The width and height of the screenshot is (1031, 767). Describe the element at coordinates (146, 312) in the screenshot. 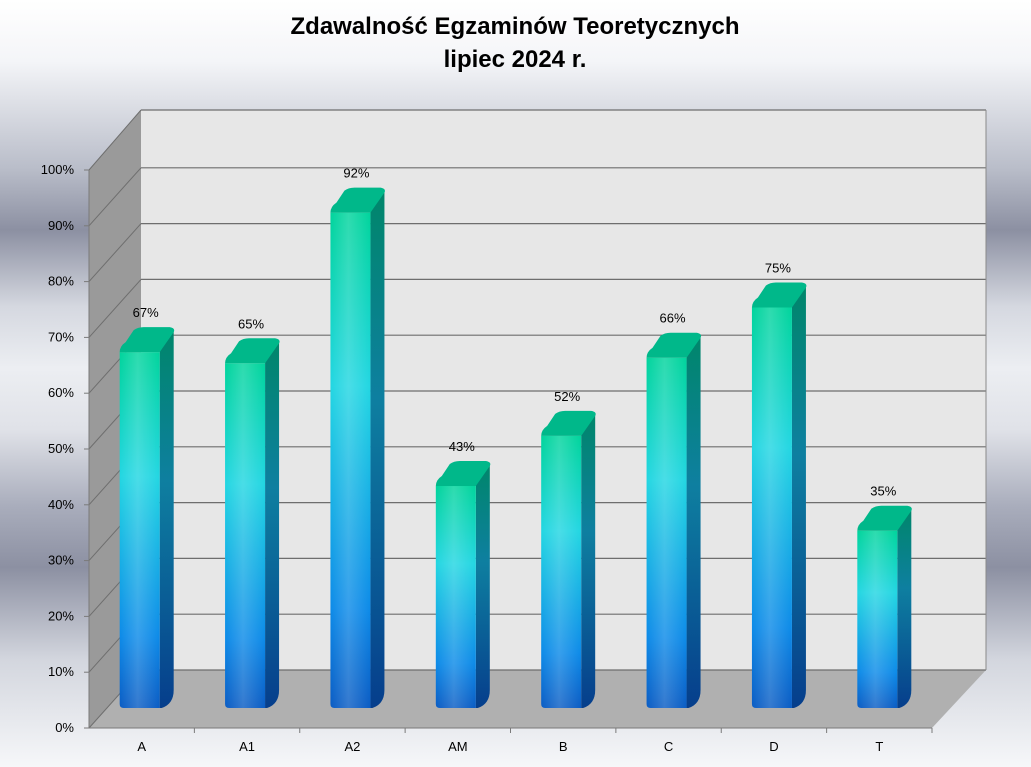

I see `data-label: 67%` at that location.